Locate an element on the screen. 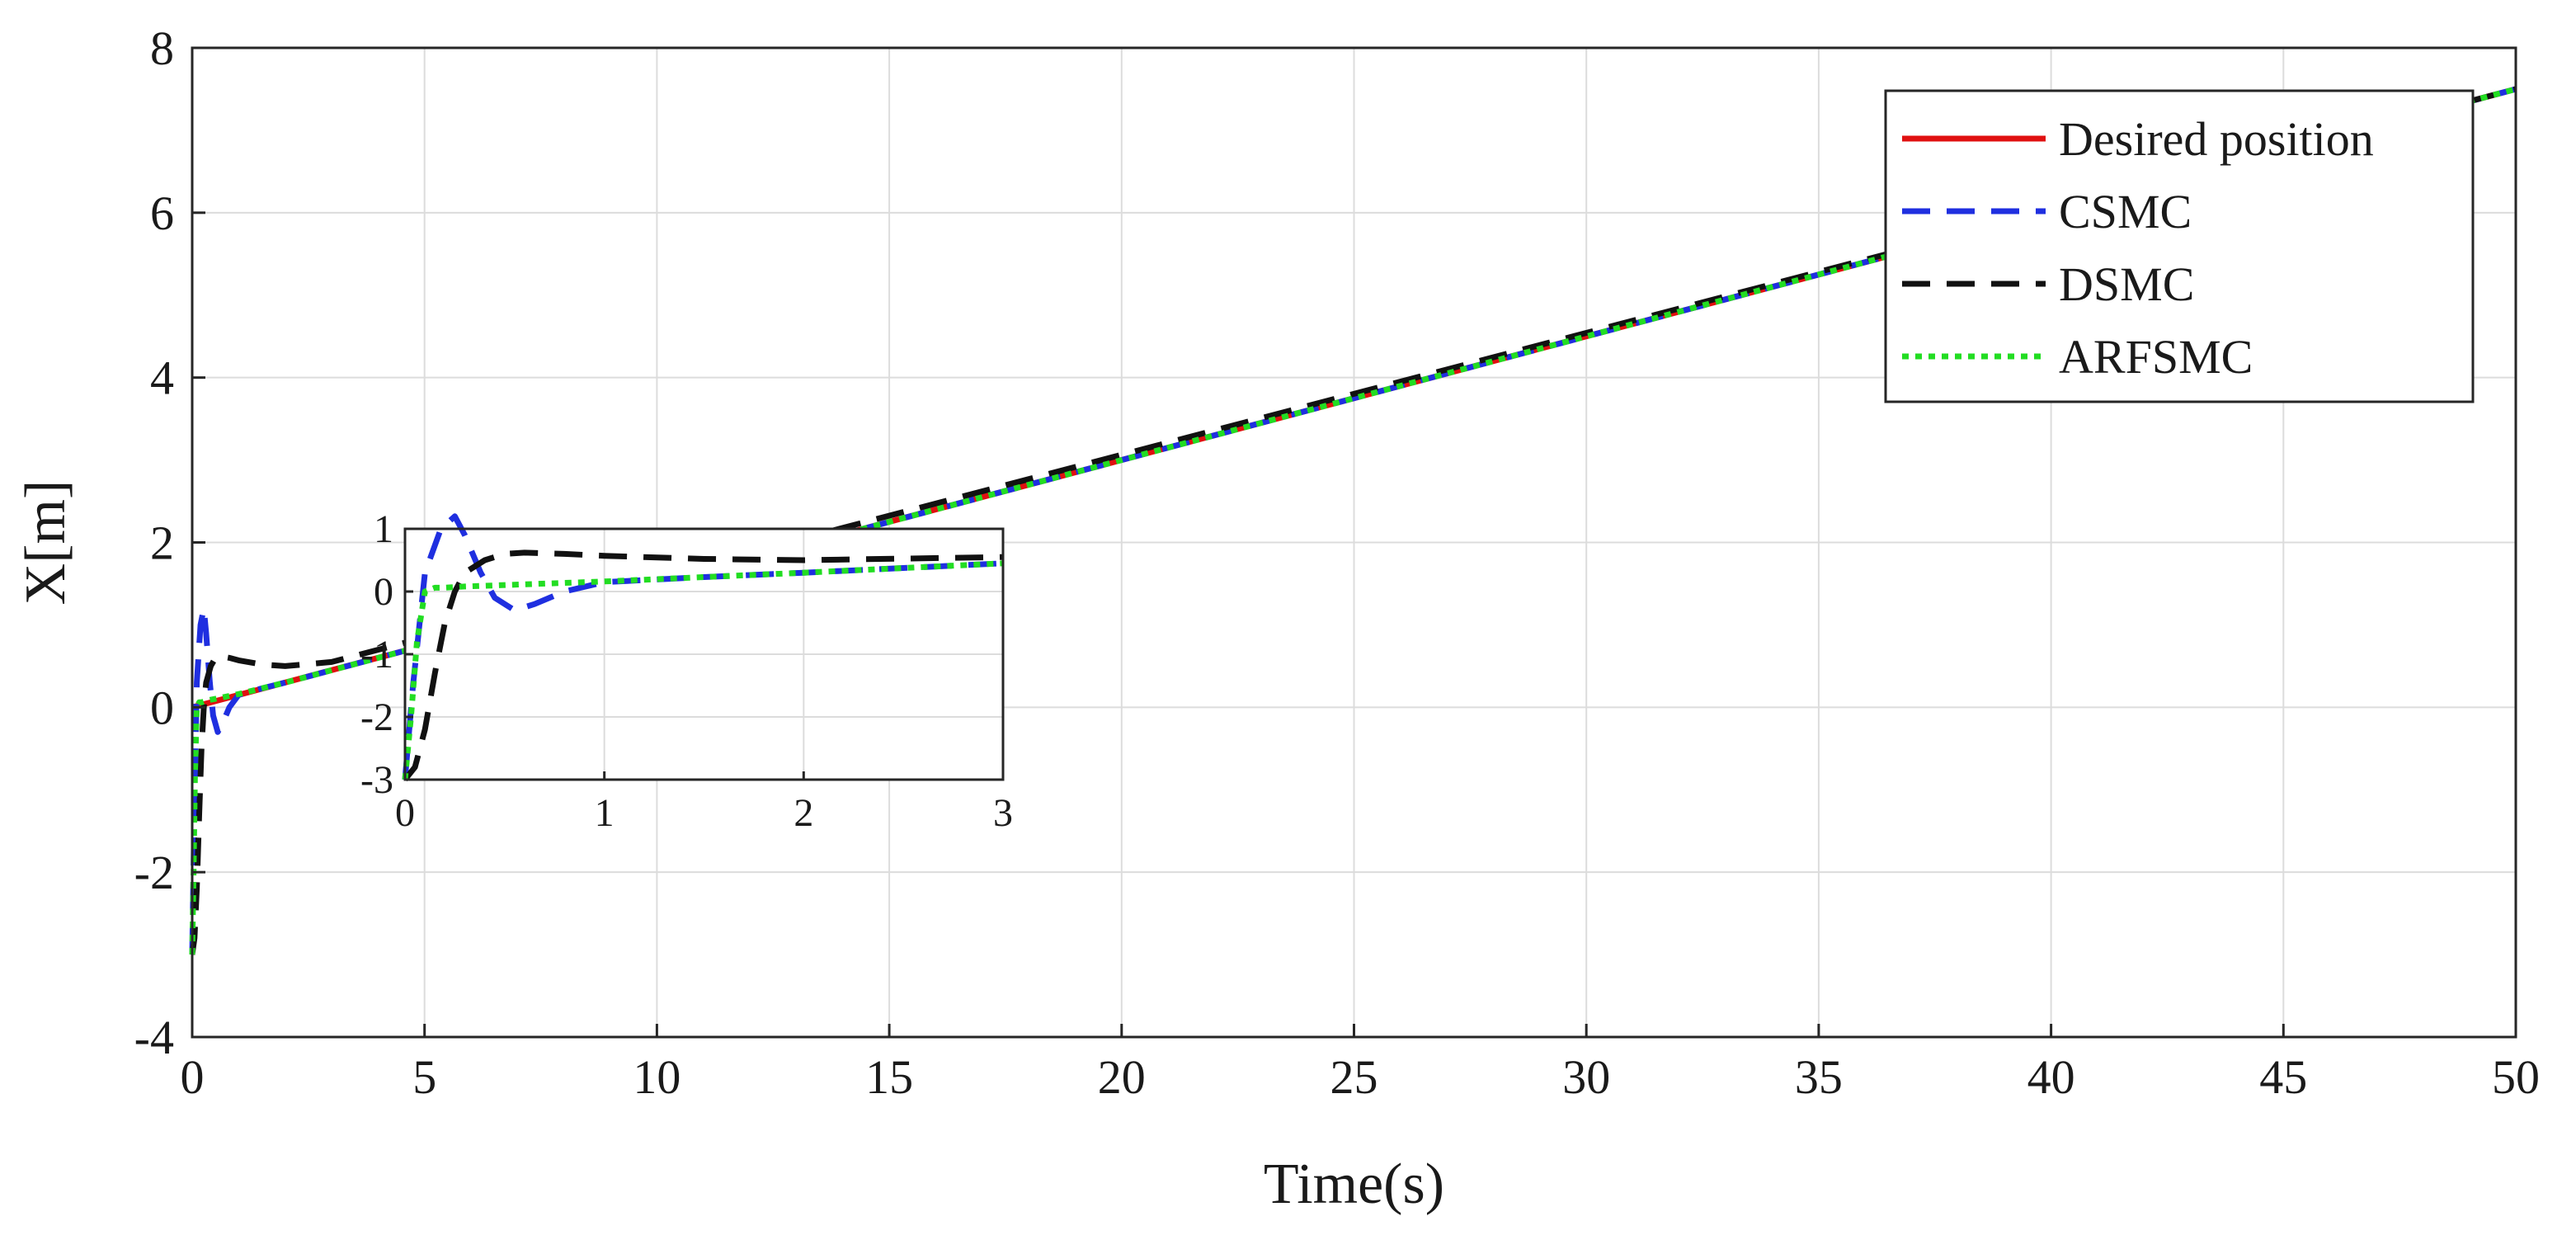 This screenshot has height=1254, width=2576. x-tick-label-15: 15 is located at coordinates (889, 1077).